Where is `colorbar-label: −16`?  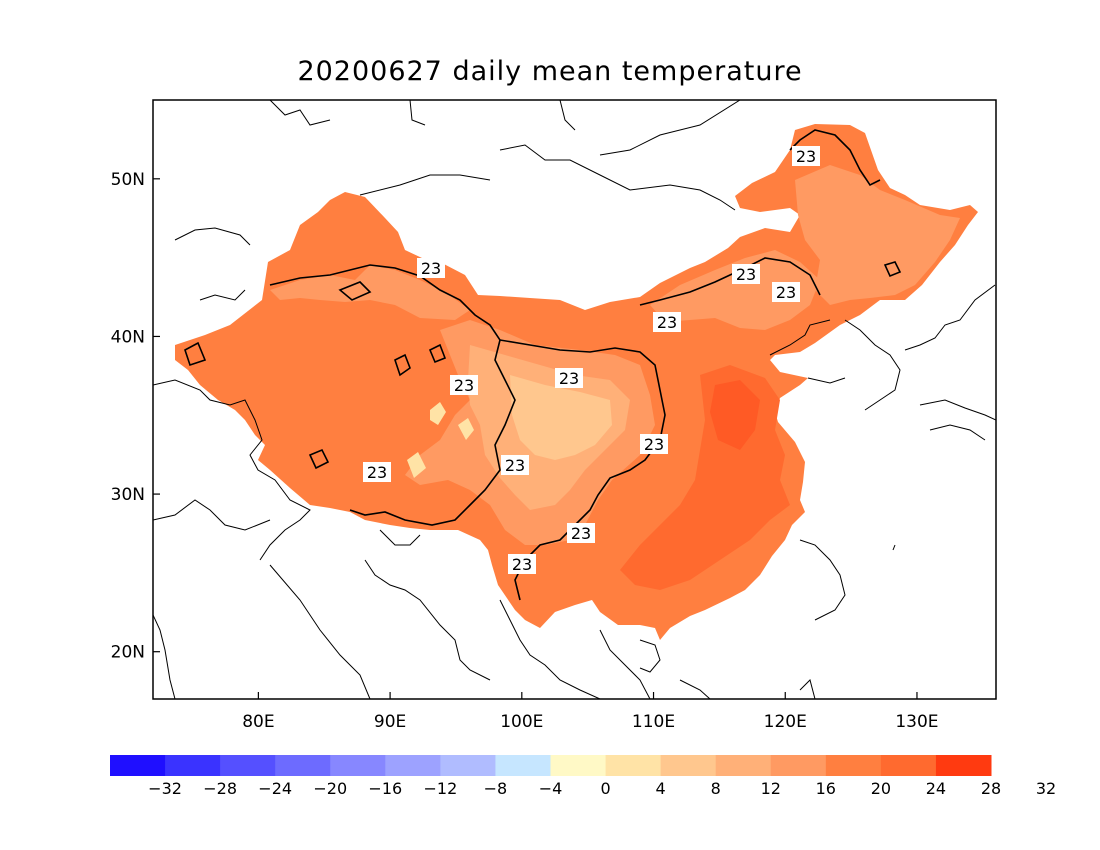
colorbar-label: −16 is located at coordinates (385, 788).